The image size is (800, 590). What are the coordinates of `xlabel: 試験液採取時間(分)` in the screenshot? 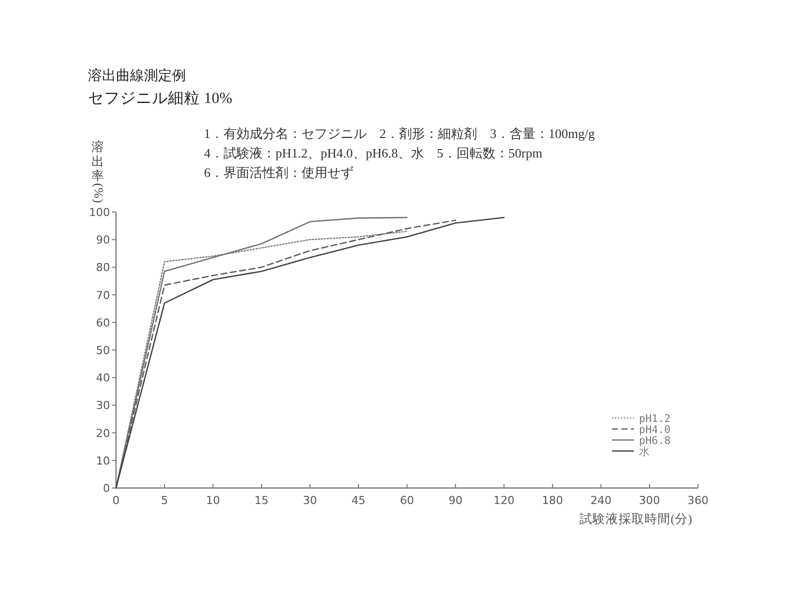 It's located at (636, 519).